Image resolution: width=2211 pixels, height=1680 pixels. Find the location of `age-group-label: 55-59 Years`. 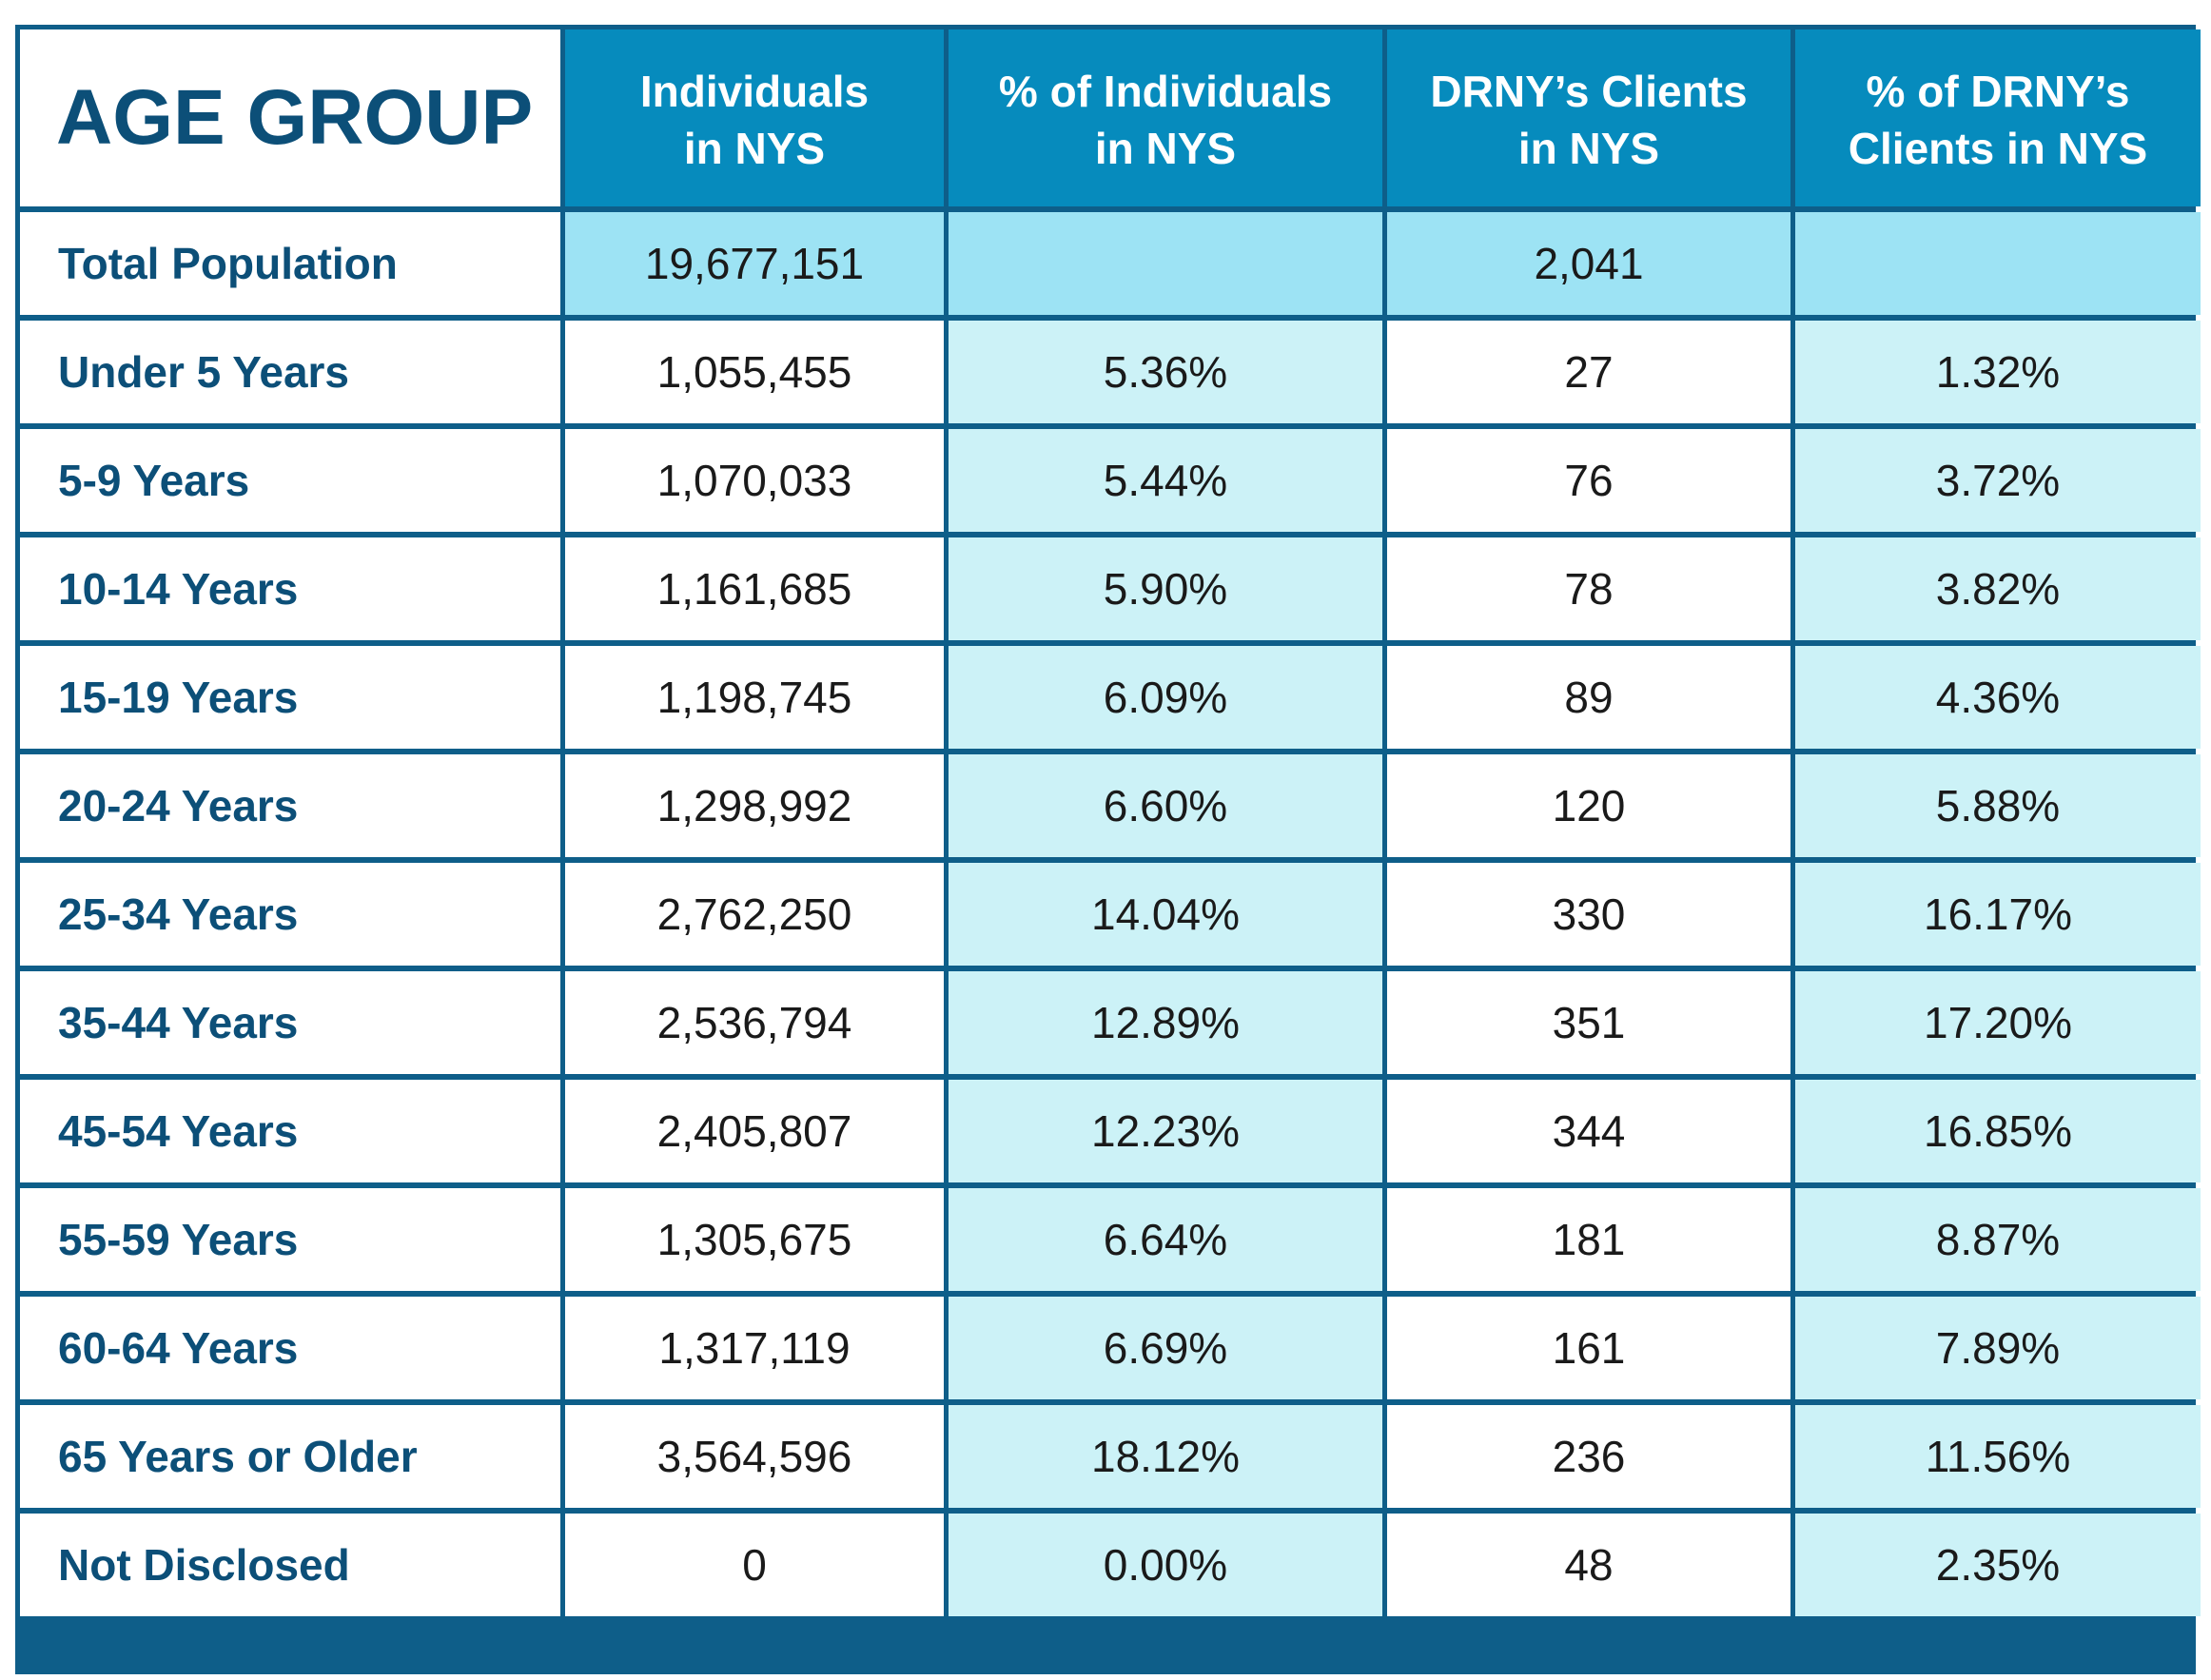

age-group-label: 55-59 Years is located at coordinates (290, 1239).